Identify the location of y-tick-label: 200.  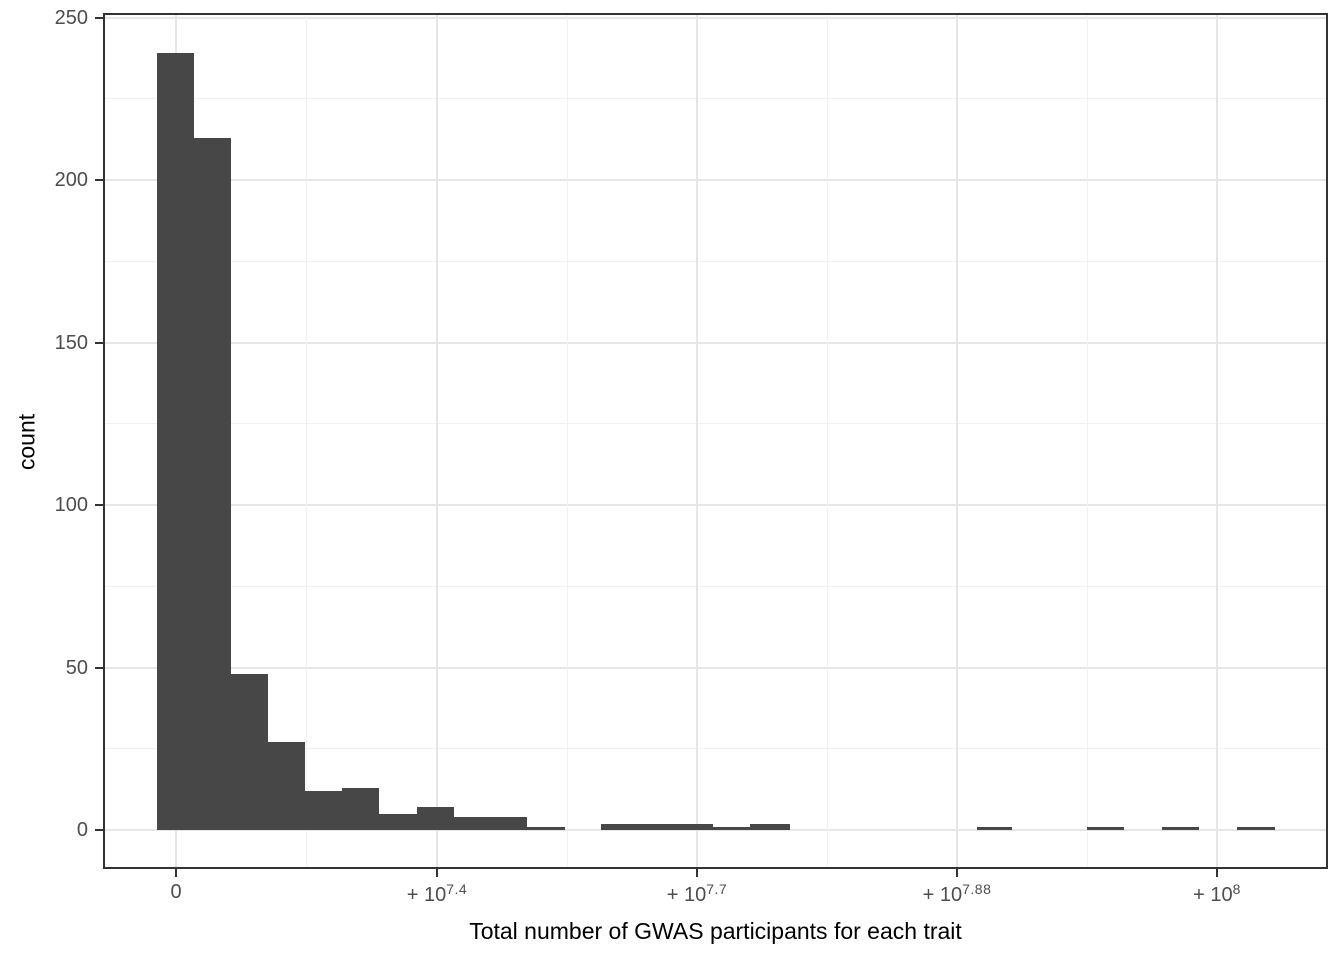
(71, 180).